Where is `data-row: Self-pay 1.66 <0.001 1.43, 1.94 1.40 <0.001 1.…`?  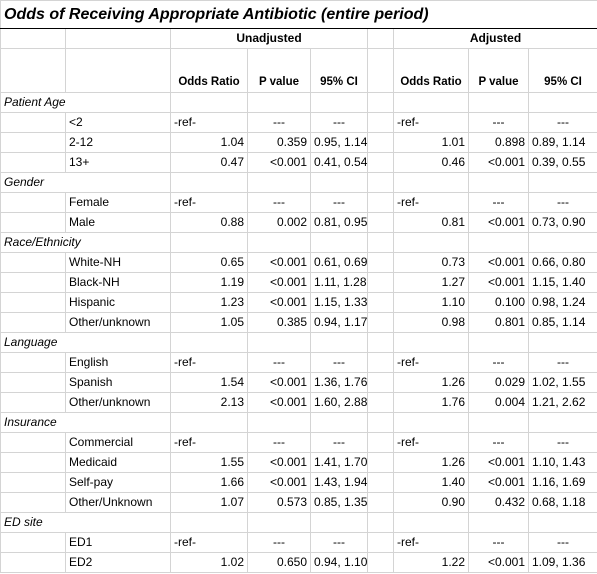 data-row: Self-pay 1.66 <0.001 1.43, 1.94 1.40 <0.001 1.… is located at coordinates (298, 482).